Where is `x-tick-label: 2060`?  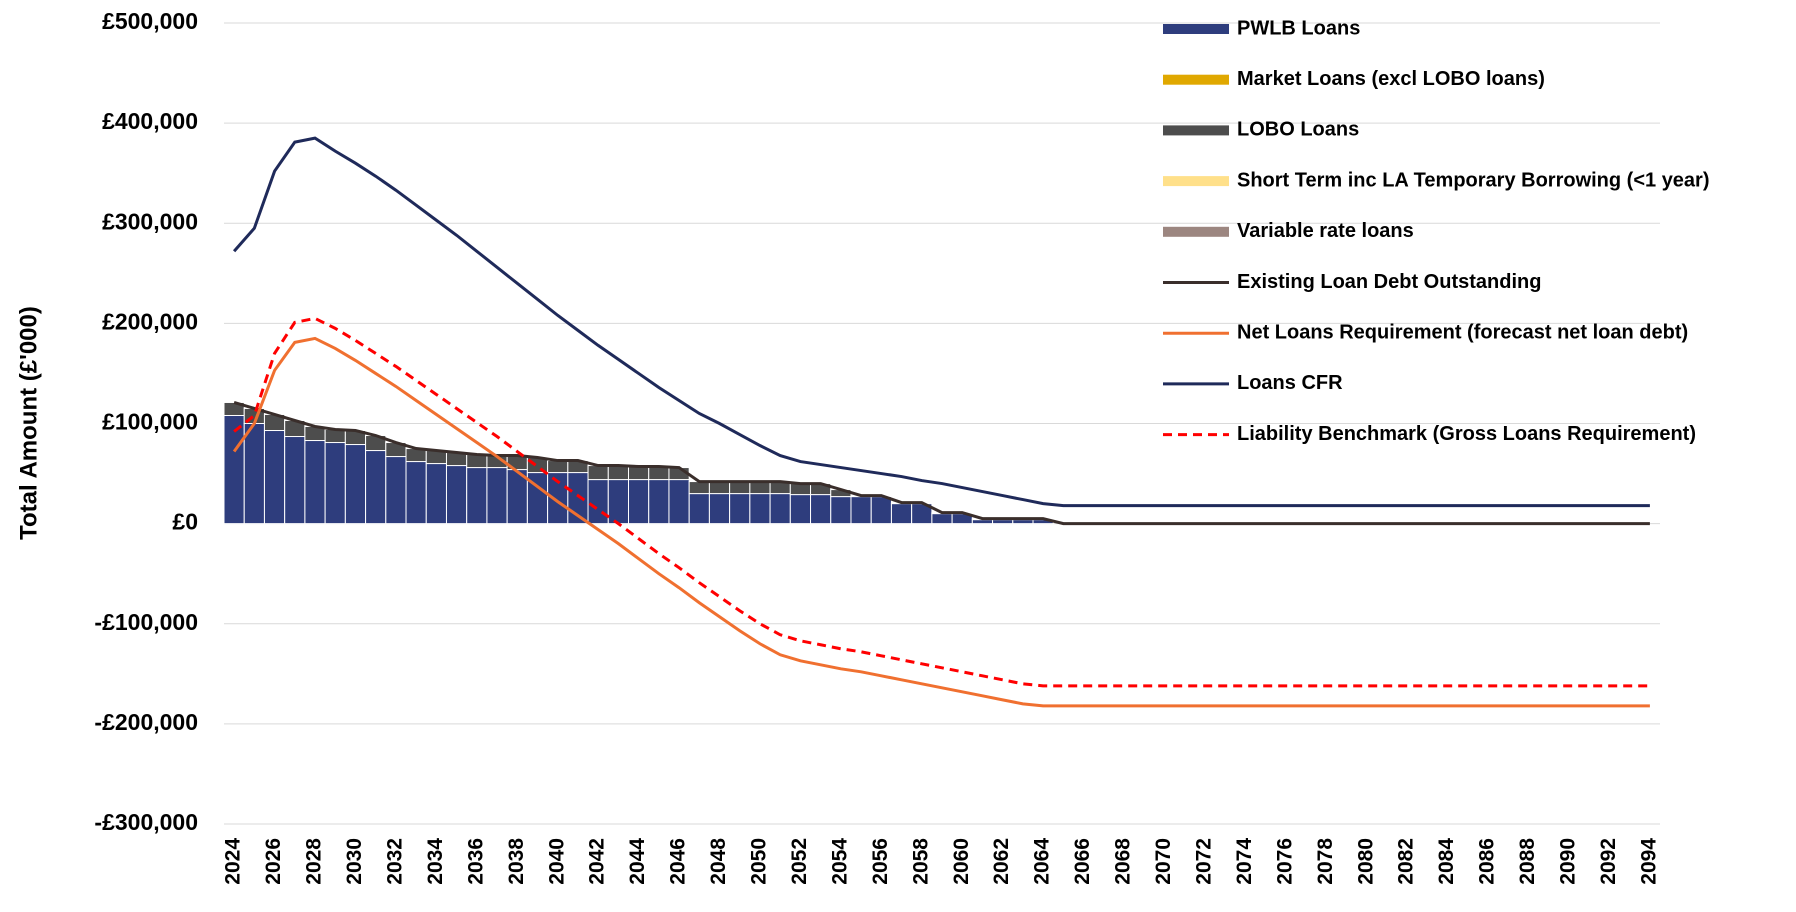 x-tick-label: 2060 is located at coordinates (961, 861).